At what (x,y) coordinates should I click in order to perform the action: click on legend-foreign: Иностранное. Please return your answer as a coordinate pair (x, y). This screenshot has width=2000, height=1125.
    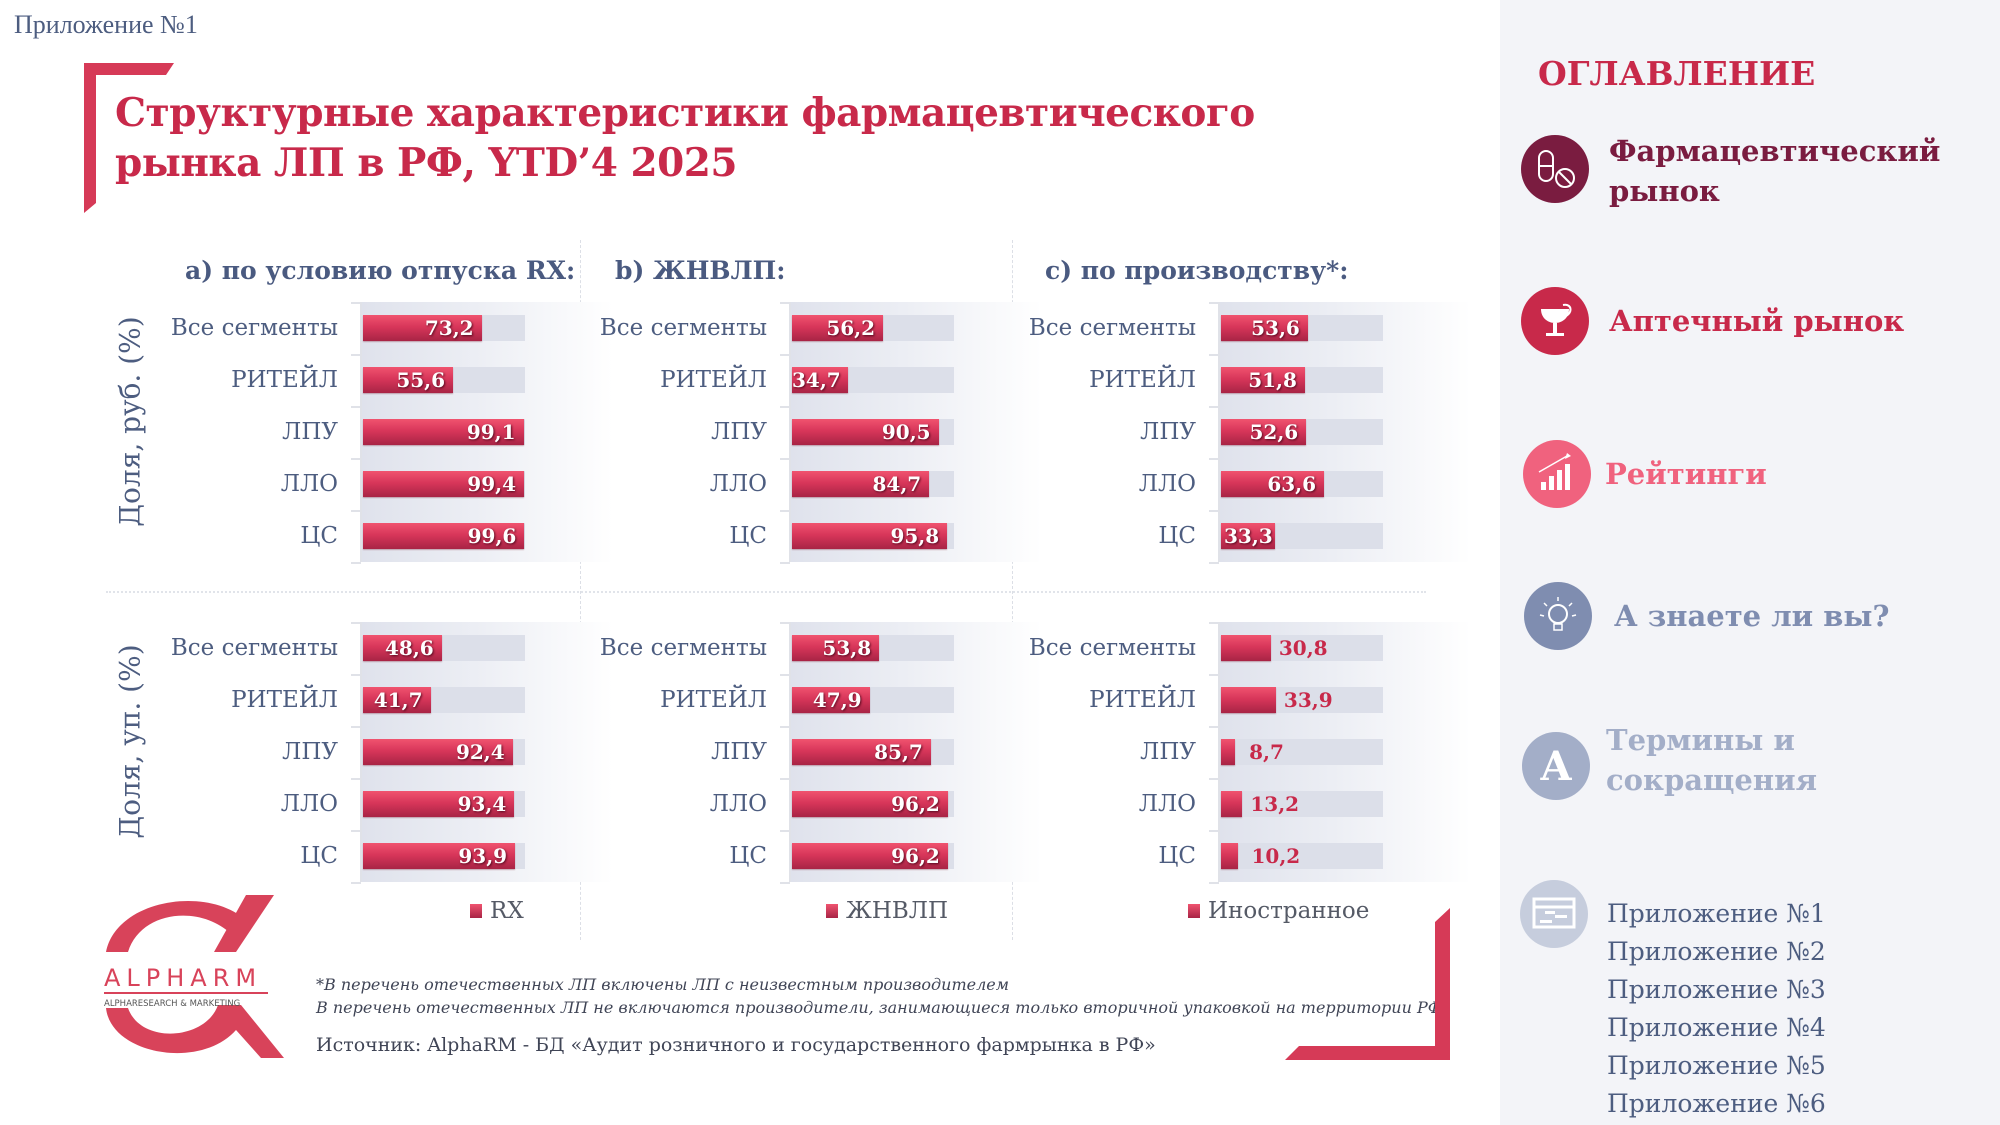
    Looking at the image, I should click on (1278, 911).